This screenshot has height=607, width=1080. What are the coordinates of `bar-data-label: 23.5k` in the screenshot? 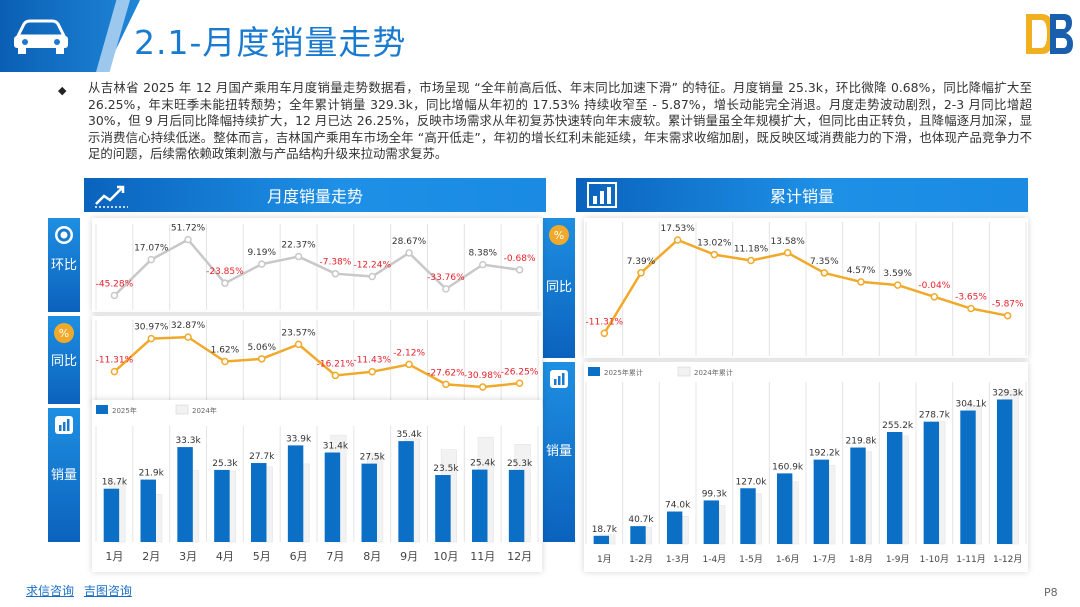 It's located at (446, 469).